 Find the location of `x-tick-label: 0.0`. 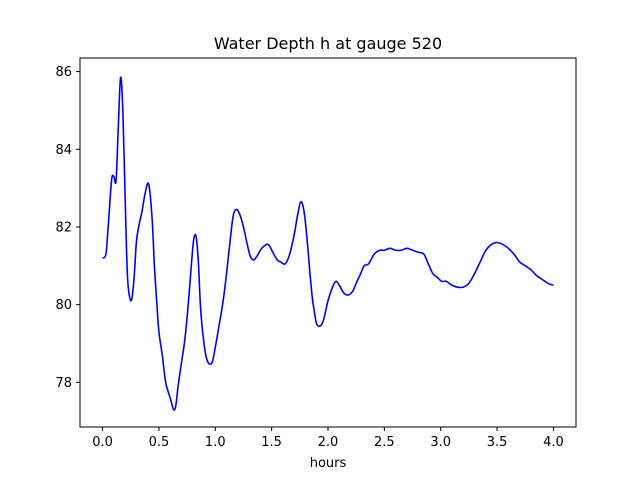

x-tick-label: 0.0 is located at coordinates (102, 442).